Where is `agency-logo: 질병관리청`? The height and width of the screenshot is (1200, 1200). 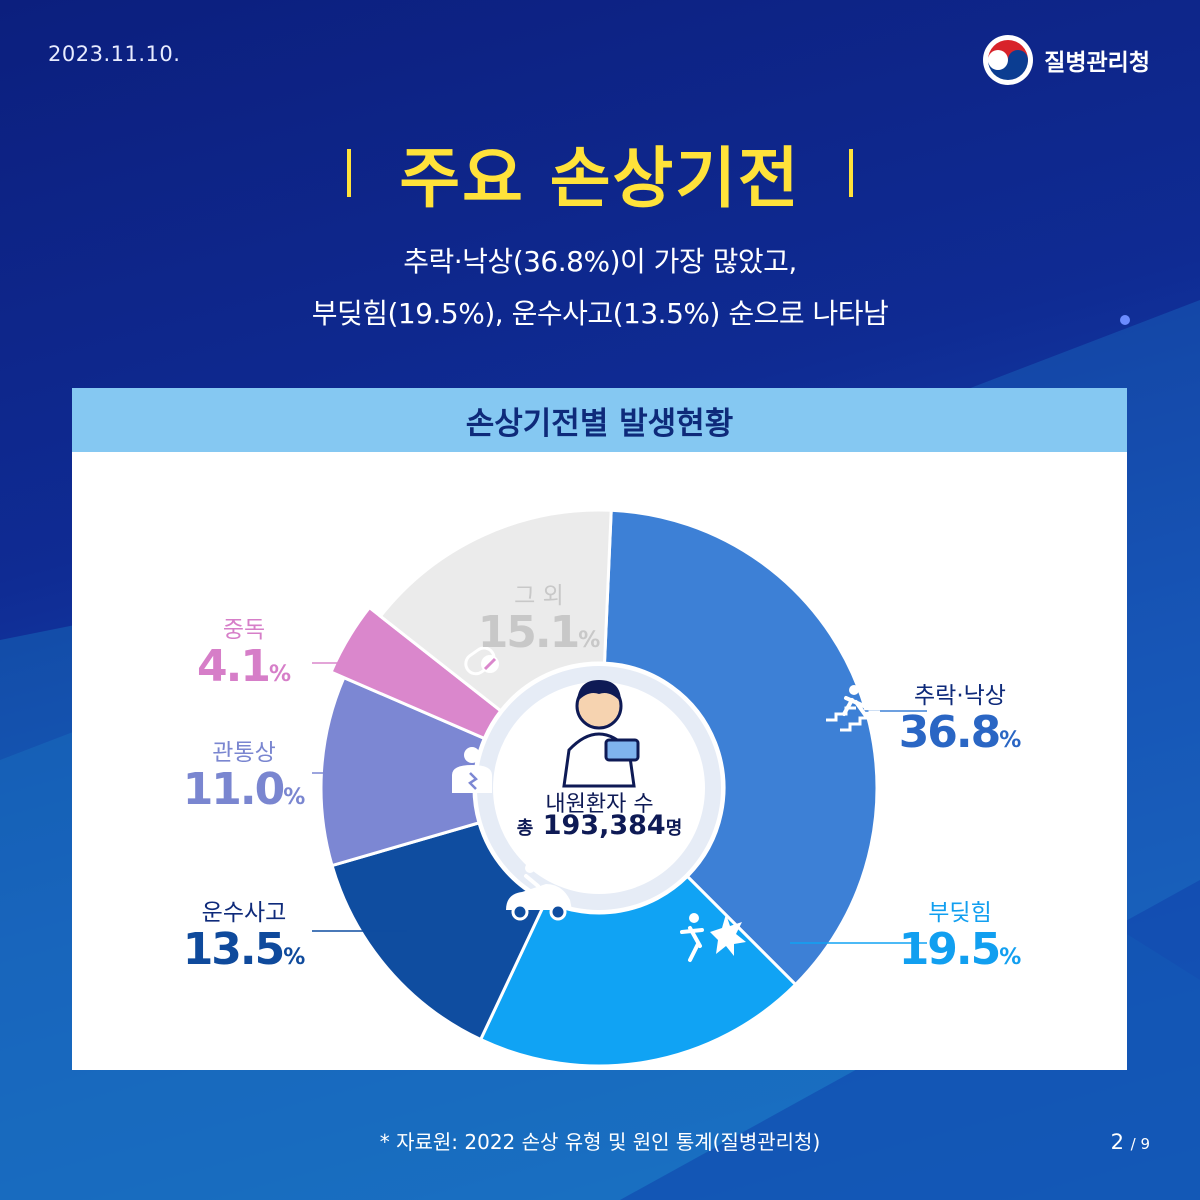
agency-logo: 질병관리청 is located at coordinates (1066, 60).